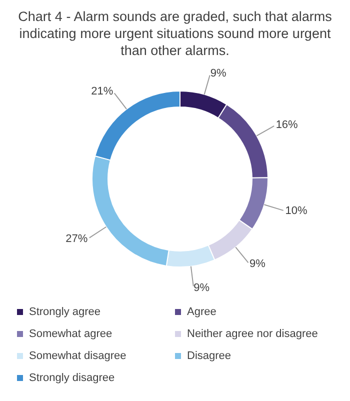 The height and width of the screenshot is (401, 350). What do you see at coordinates (287, 124) in the screenshot?
I see `data-label: 16%` at bounding box center [287, 124].